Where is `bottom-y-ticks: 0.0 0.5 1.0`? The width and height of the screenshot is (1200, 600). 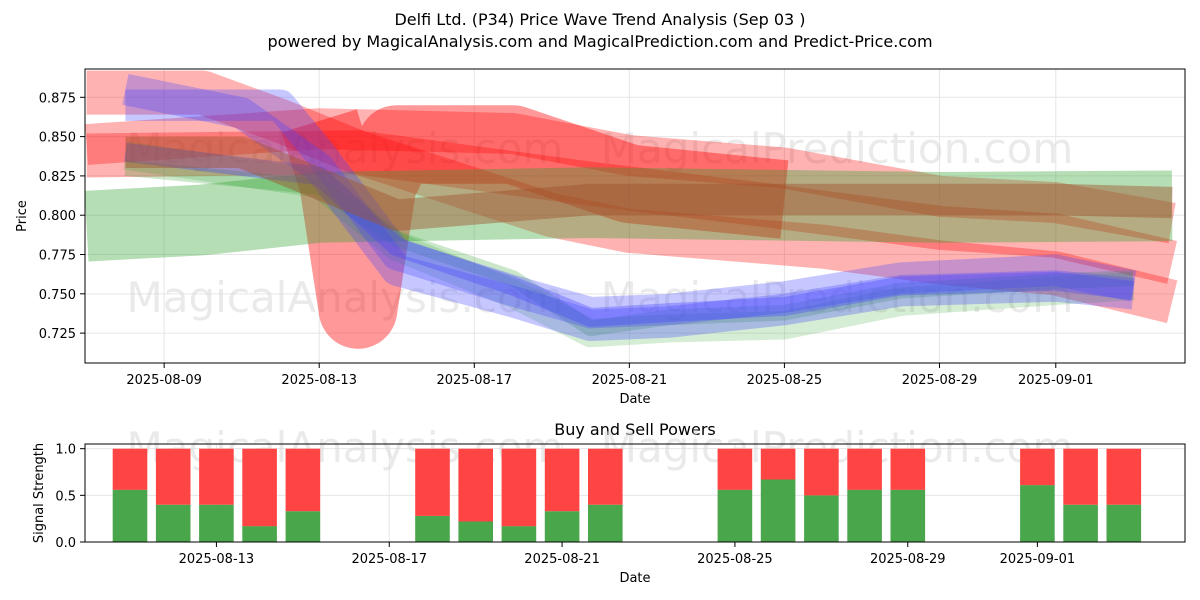
bottom-y-ticks: 0.0 0.5 1.0 is located at coordinates (70, 497).